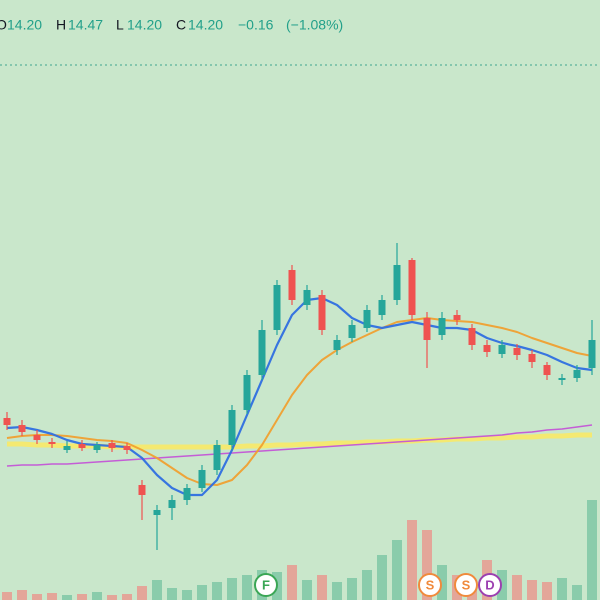  Describe the element at coordinates (205, 25) in the screenshot. I see `close-value: 14.20` at that location.